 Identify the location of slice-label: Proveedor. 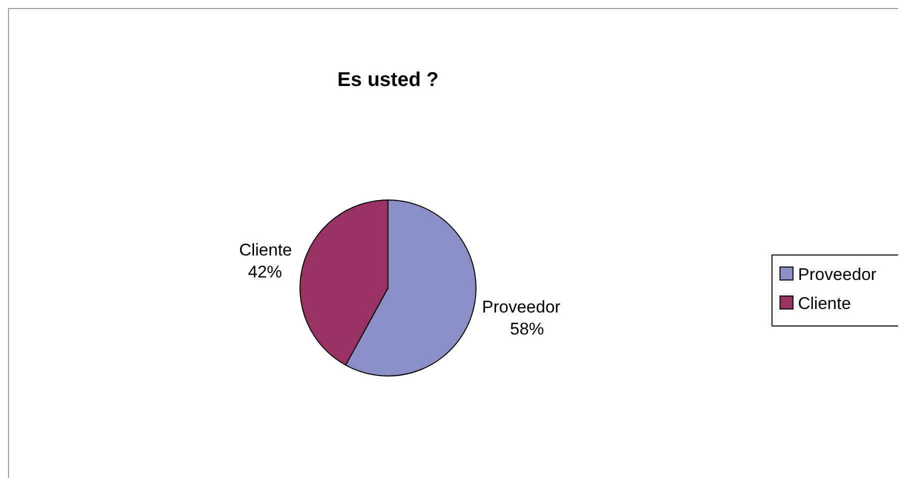
(521, 306).